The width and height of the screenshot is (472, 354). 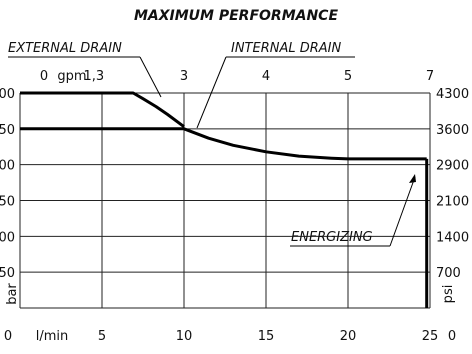 I want to click on x-bottom-tick-label: 5, so click(x=102, y=336).